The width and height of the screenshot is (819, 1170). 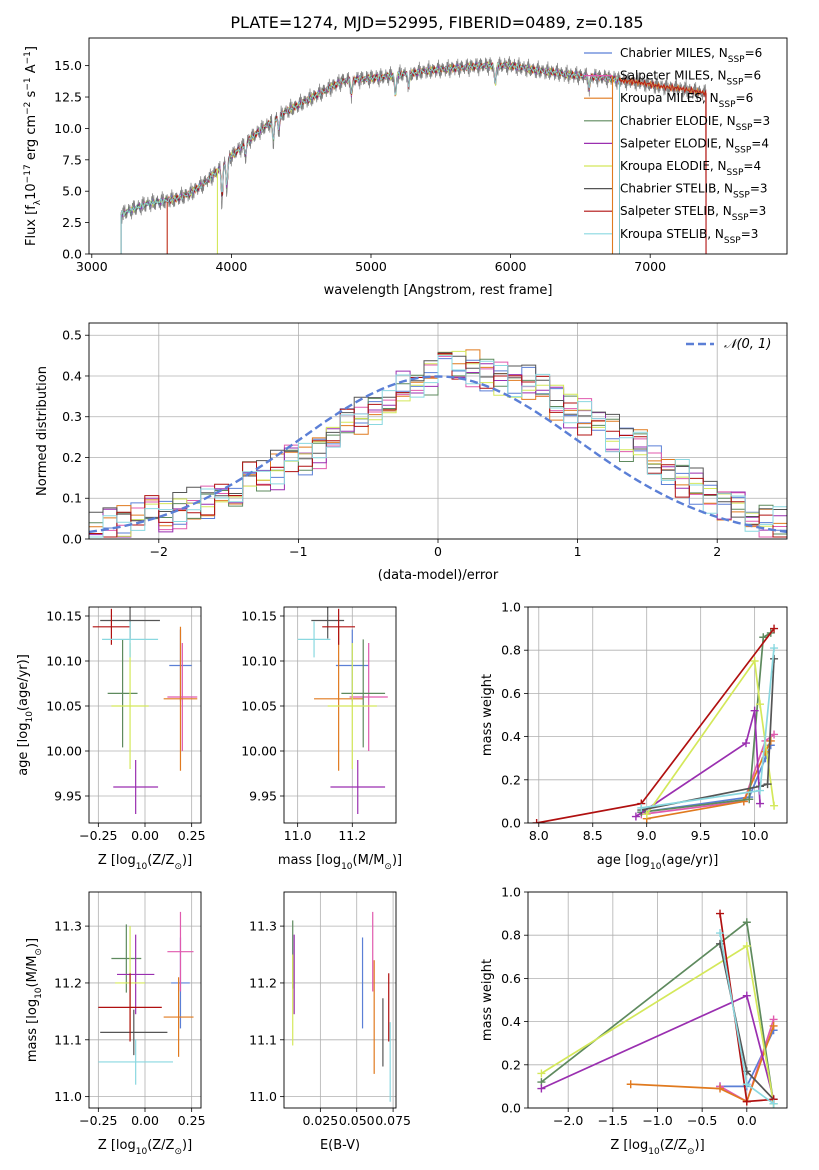 I want to click on y-axis-label-part: −17, so click(x=28, y=173).